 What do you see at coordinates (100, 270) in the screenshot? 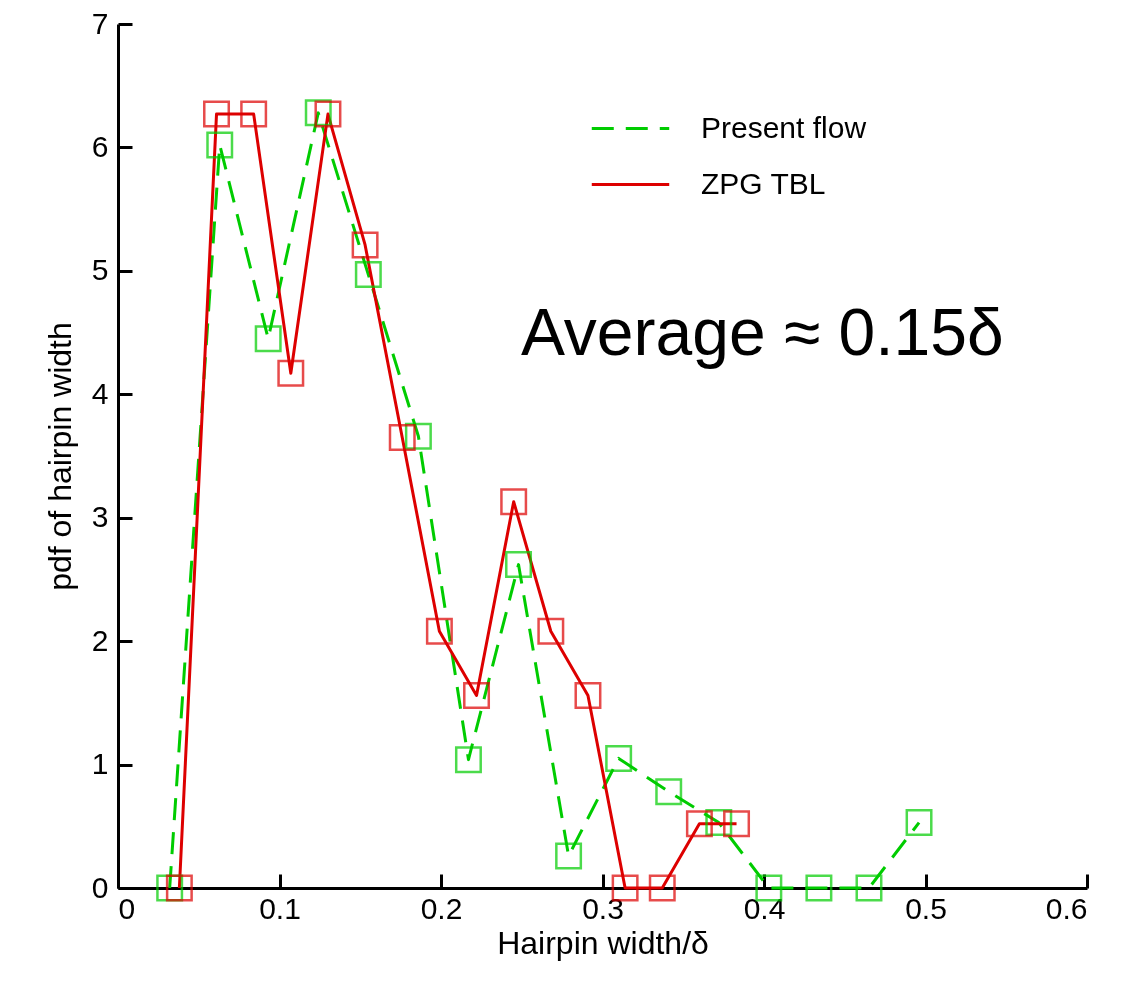
I see `y-tick-label: 5` at bounding box center [100, 270].